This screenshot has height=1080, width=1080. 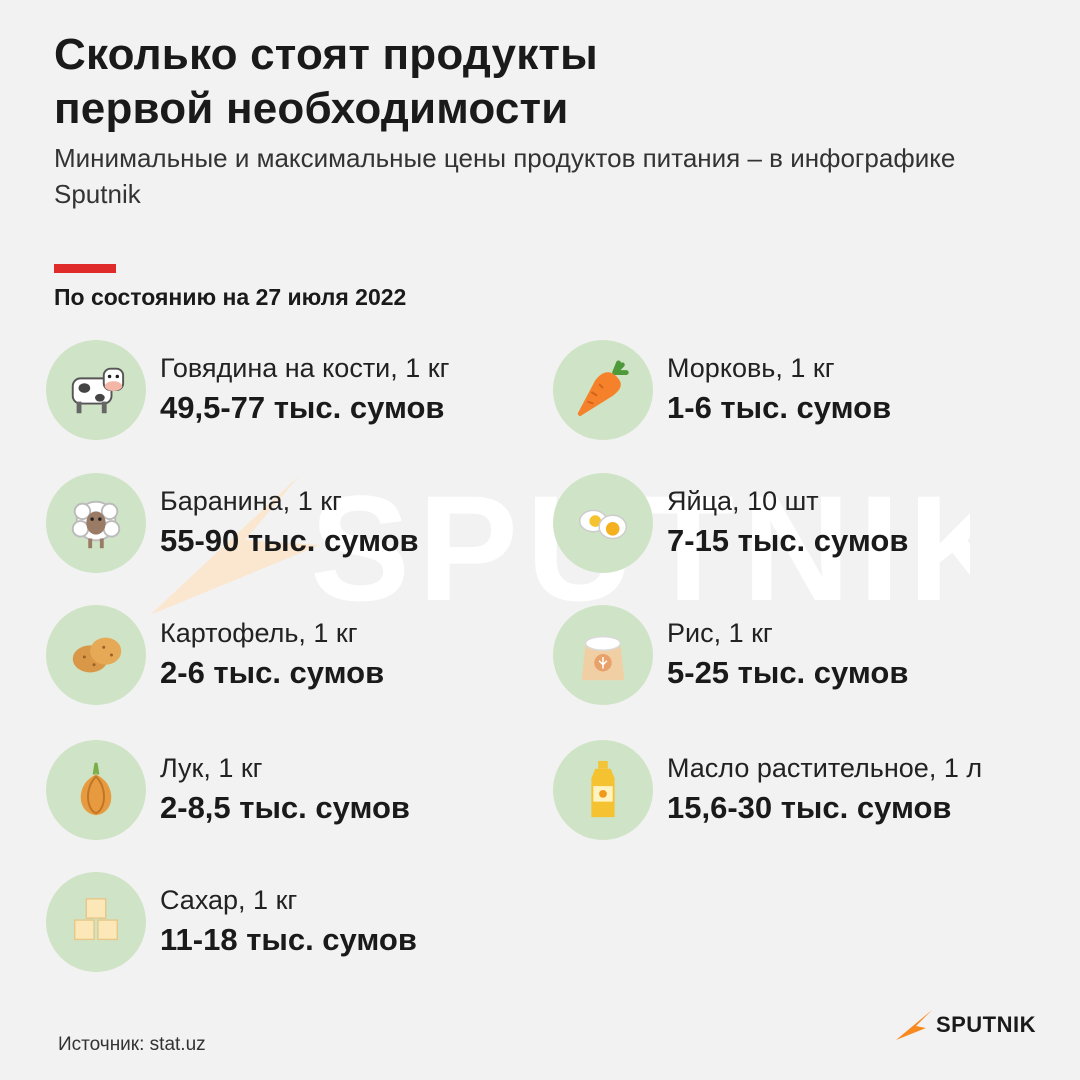 I want to click on product-sugar: Сахар, 1 кг 11-18 тыс. сумов, so click(x=296, y=922).